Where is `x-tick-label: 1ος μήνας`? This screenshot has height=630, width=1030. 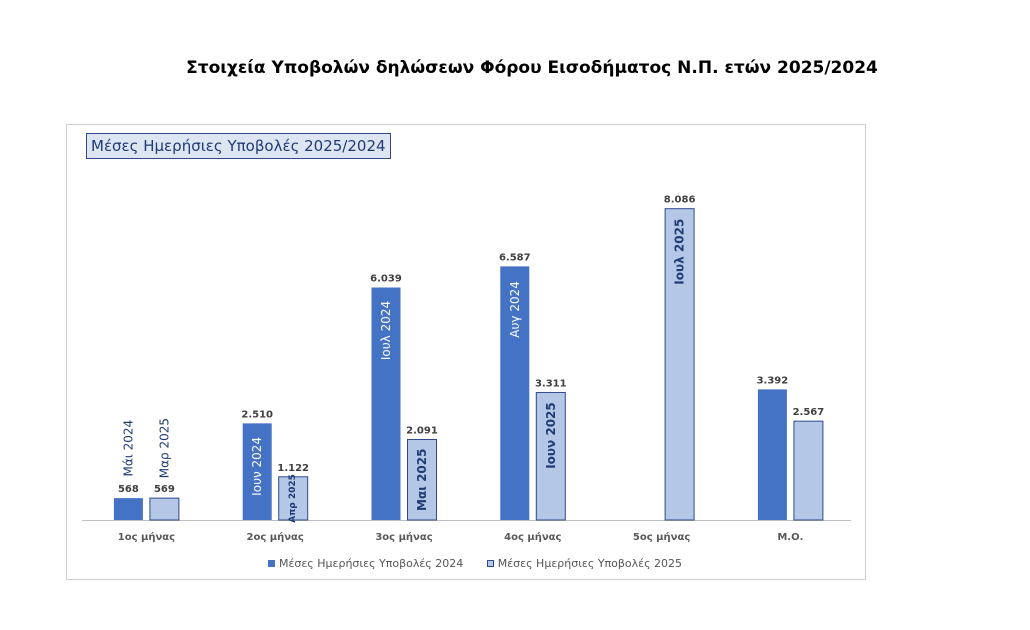 x-tick-label: 1ος μήνας is located at coordinates (146, 537).